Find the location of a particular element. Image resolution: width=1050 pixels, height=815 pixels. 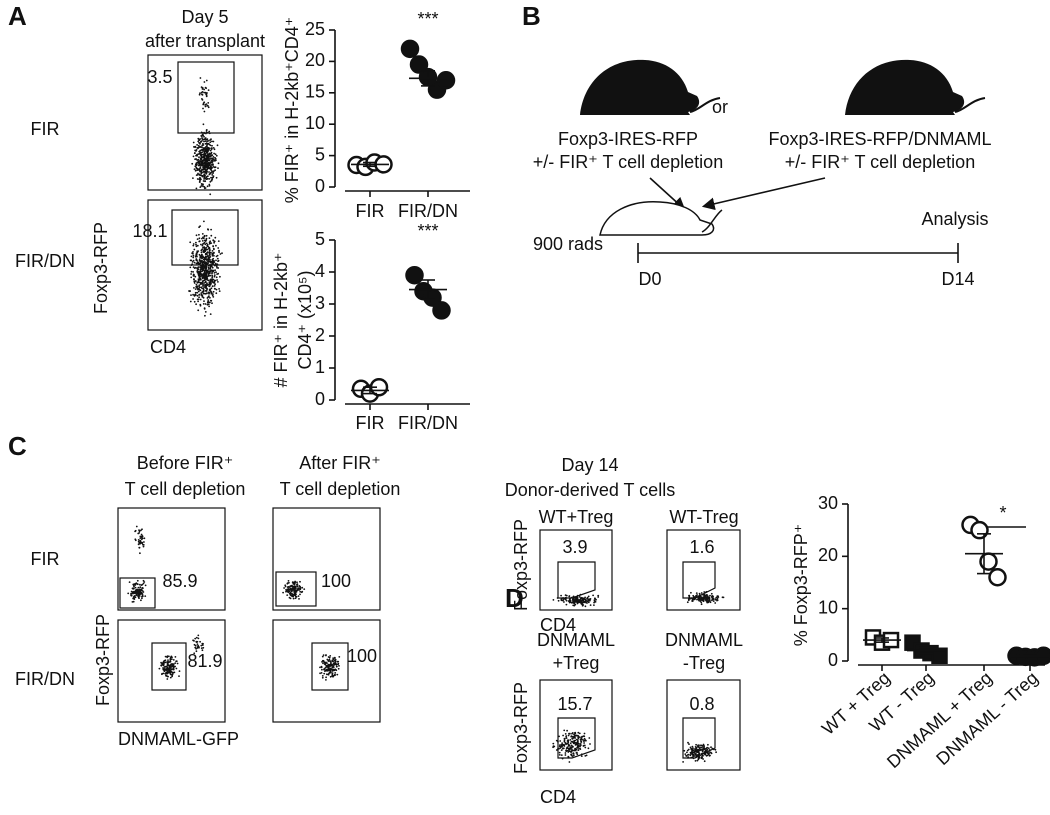

analysis-label: Analysis is located at coordinates (954, 219).